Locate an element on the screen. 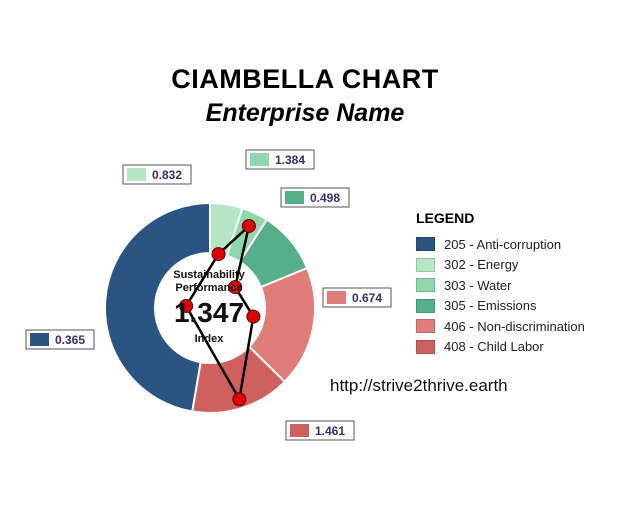  value-markers is located at coordinates (220, 312).